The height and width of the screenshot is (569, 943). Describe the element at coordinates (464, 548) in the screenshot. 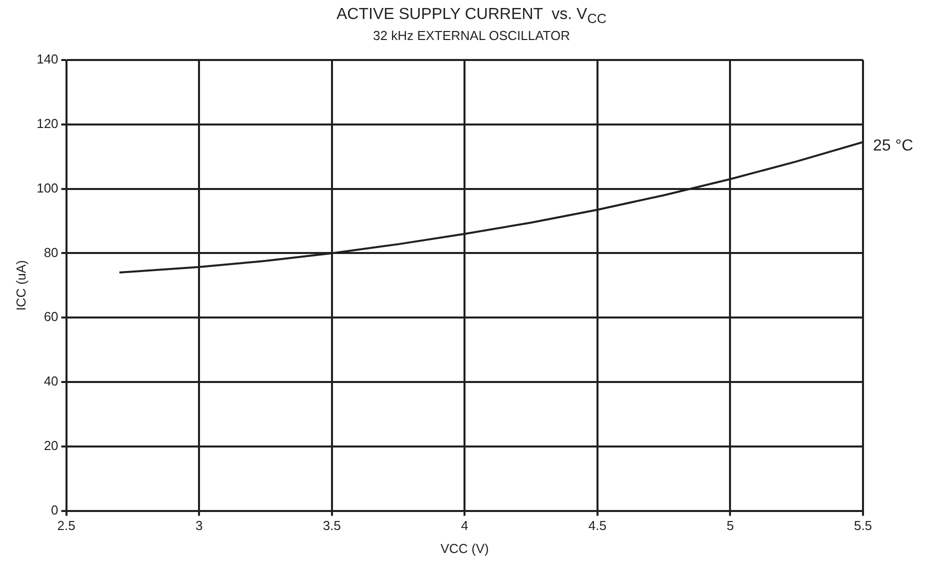

I see `x-axis-title: VCC (V)` at that location.